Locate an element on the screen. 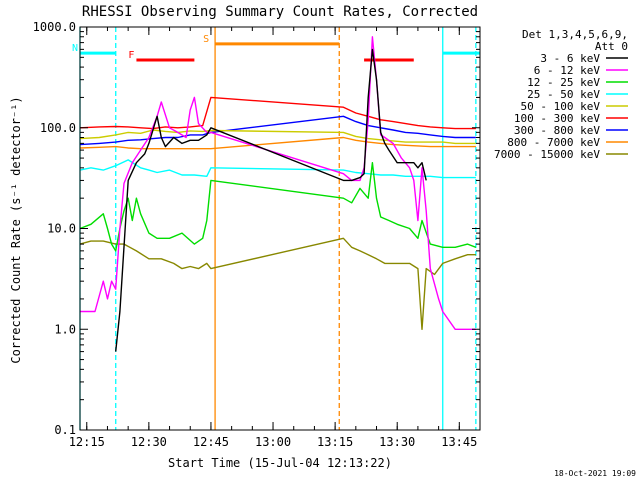 The image size is (640, 480). legend-label-800-7000-kev: 800 - 7000 keV is located at coordinates (553, 142).